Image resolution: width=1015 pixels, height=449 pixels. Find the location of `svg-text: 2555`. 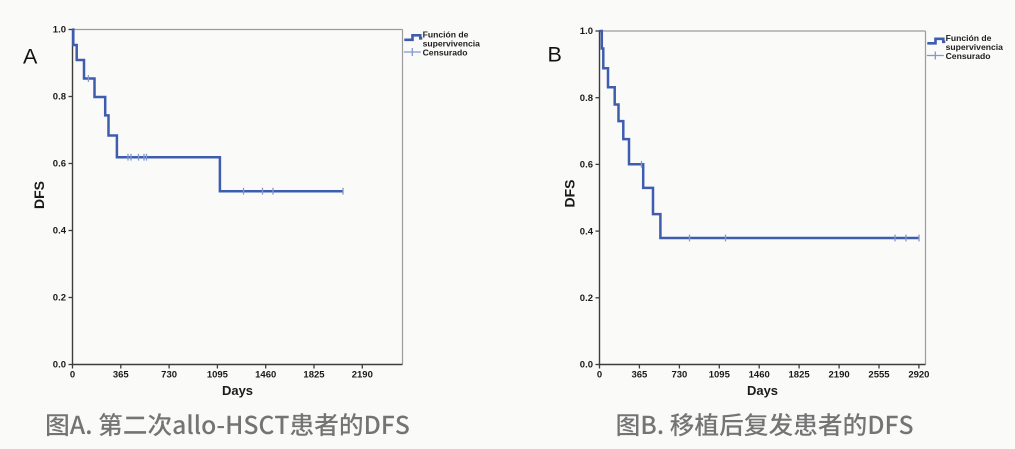

svg-text: 2555 is located at coordinates (879, 375).